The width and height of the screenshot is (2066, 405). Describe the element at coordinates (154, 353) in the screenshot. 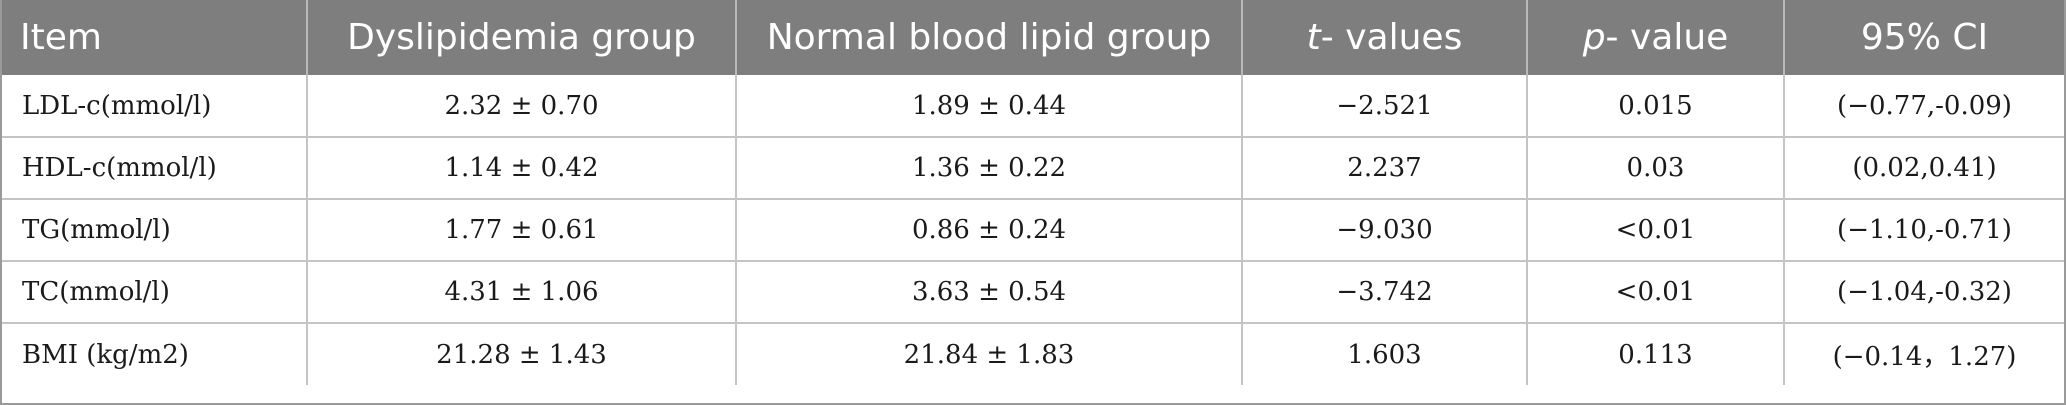

I see `cell-item: BMI (kg/m2)` at that location.